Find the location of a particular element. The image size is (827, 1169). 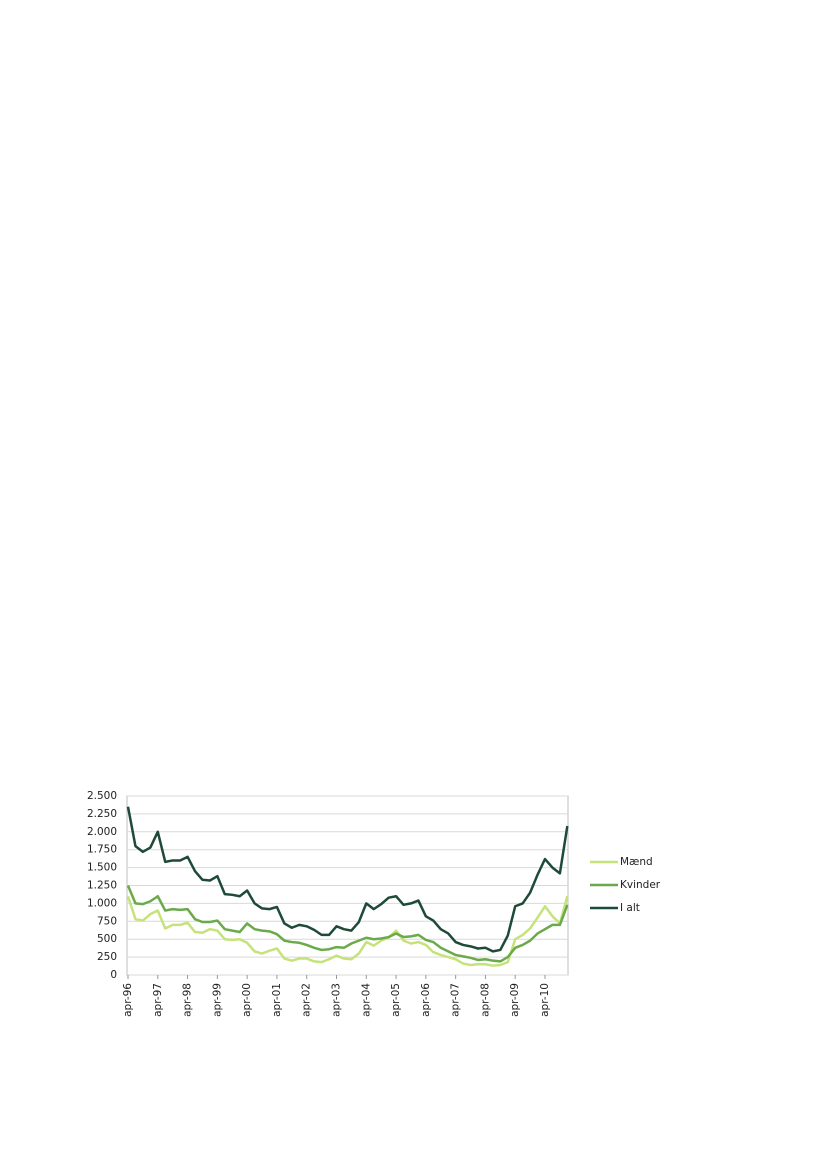

x-tick-label: apr-05 is located at coordinates (396, 1000).